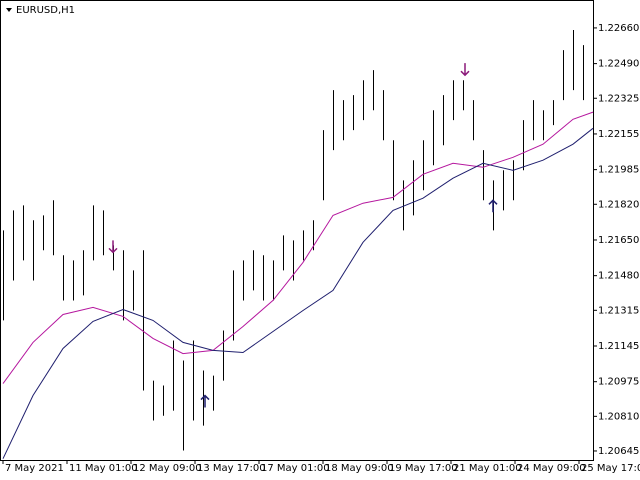  I want to click on y-tick-label: 1.20810, so click(618, 416).